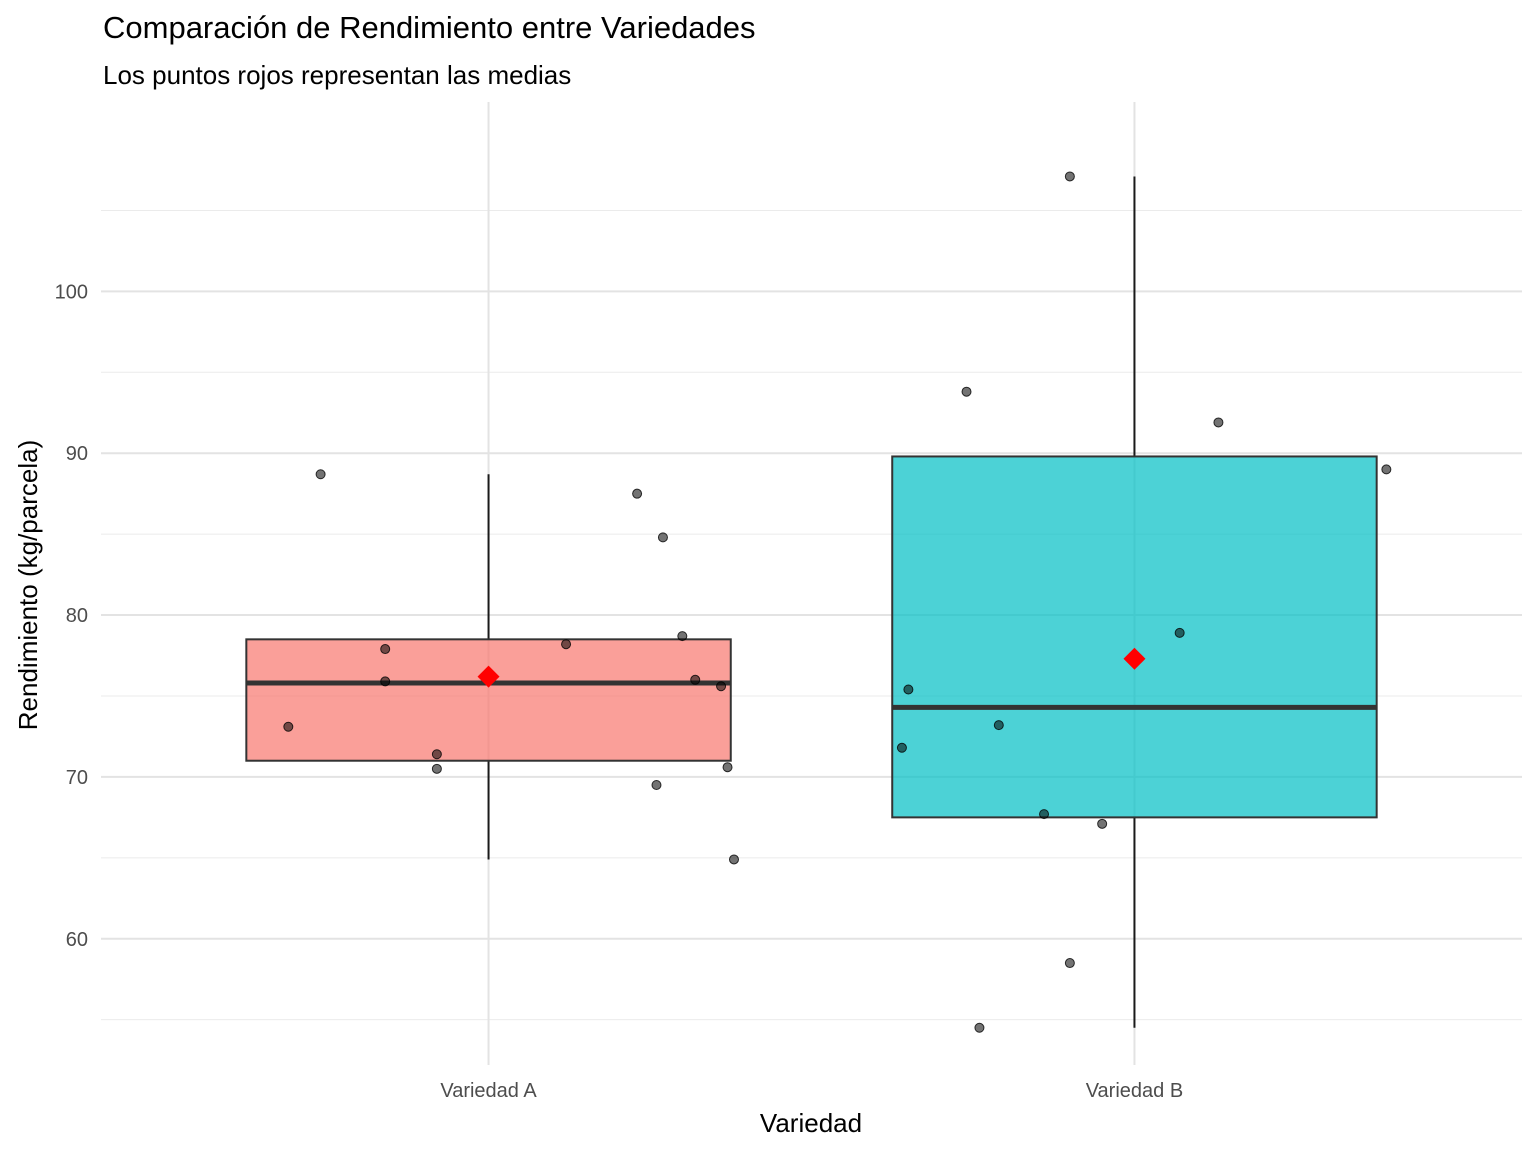 This screenshot has width=1536, height=1152. Describe the element at coordinates (77, 940) in the screenshot. I see `y-tick-label: 60` at that location.